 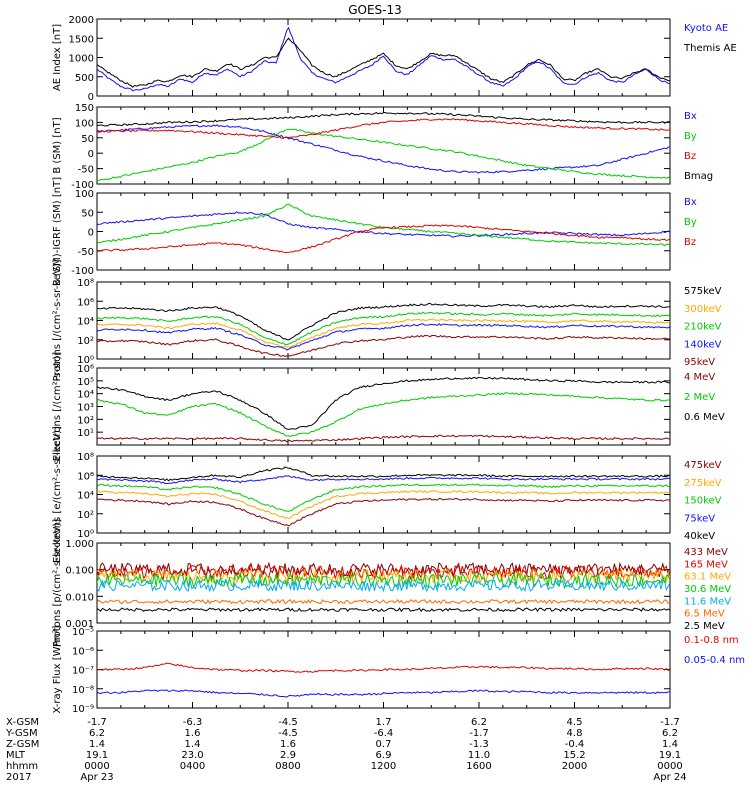 I want to click on legend-entry: 30.6 MeV, so click(x=707, y=589).